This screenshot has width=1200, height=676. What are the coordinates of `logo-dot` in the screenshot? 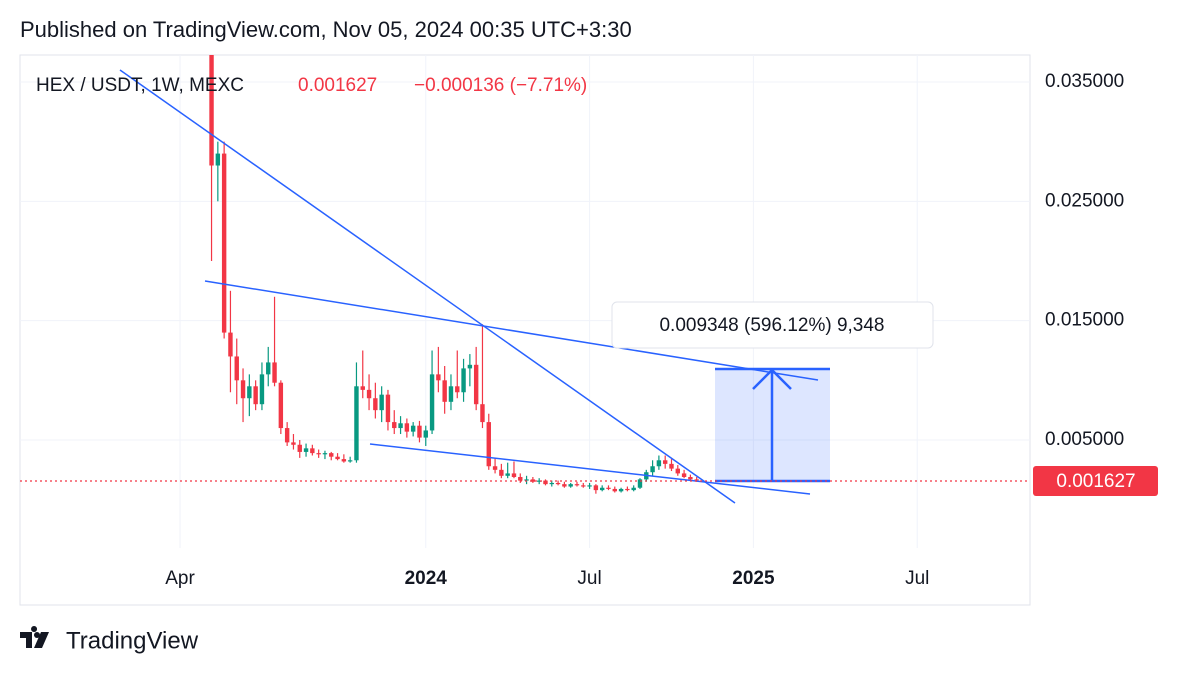 It's located at (37, 635).